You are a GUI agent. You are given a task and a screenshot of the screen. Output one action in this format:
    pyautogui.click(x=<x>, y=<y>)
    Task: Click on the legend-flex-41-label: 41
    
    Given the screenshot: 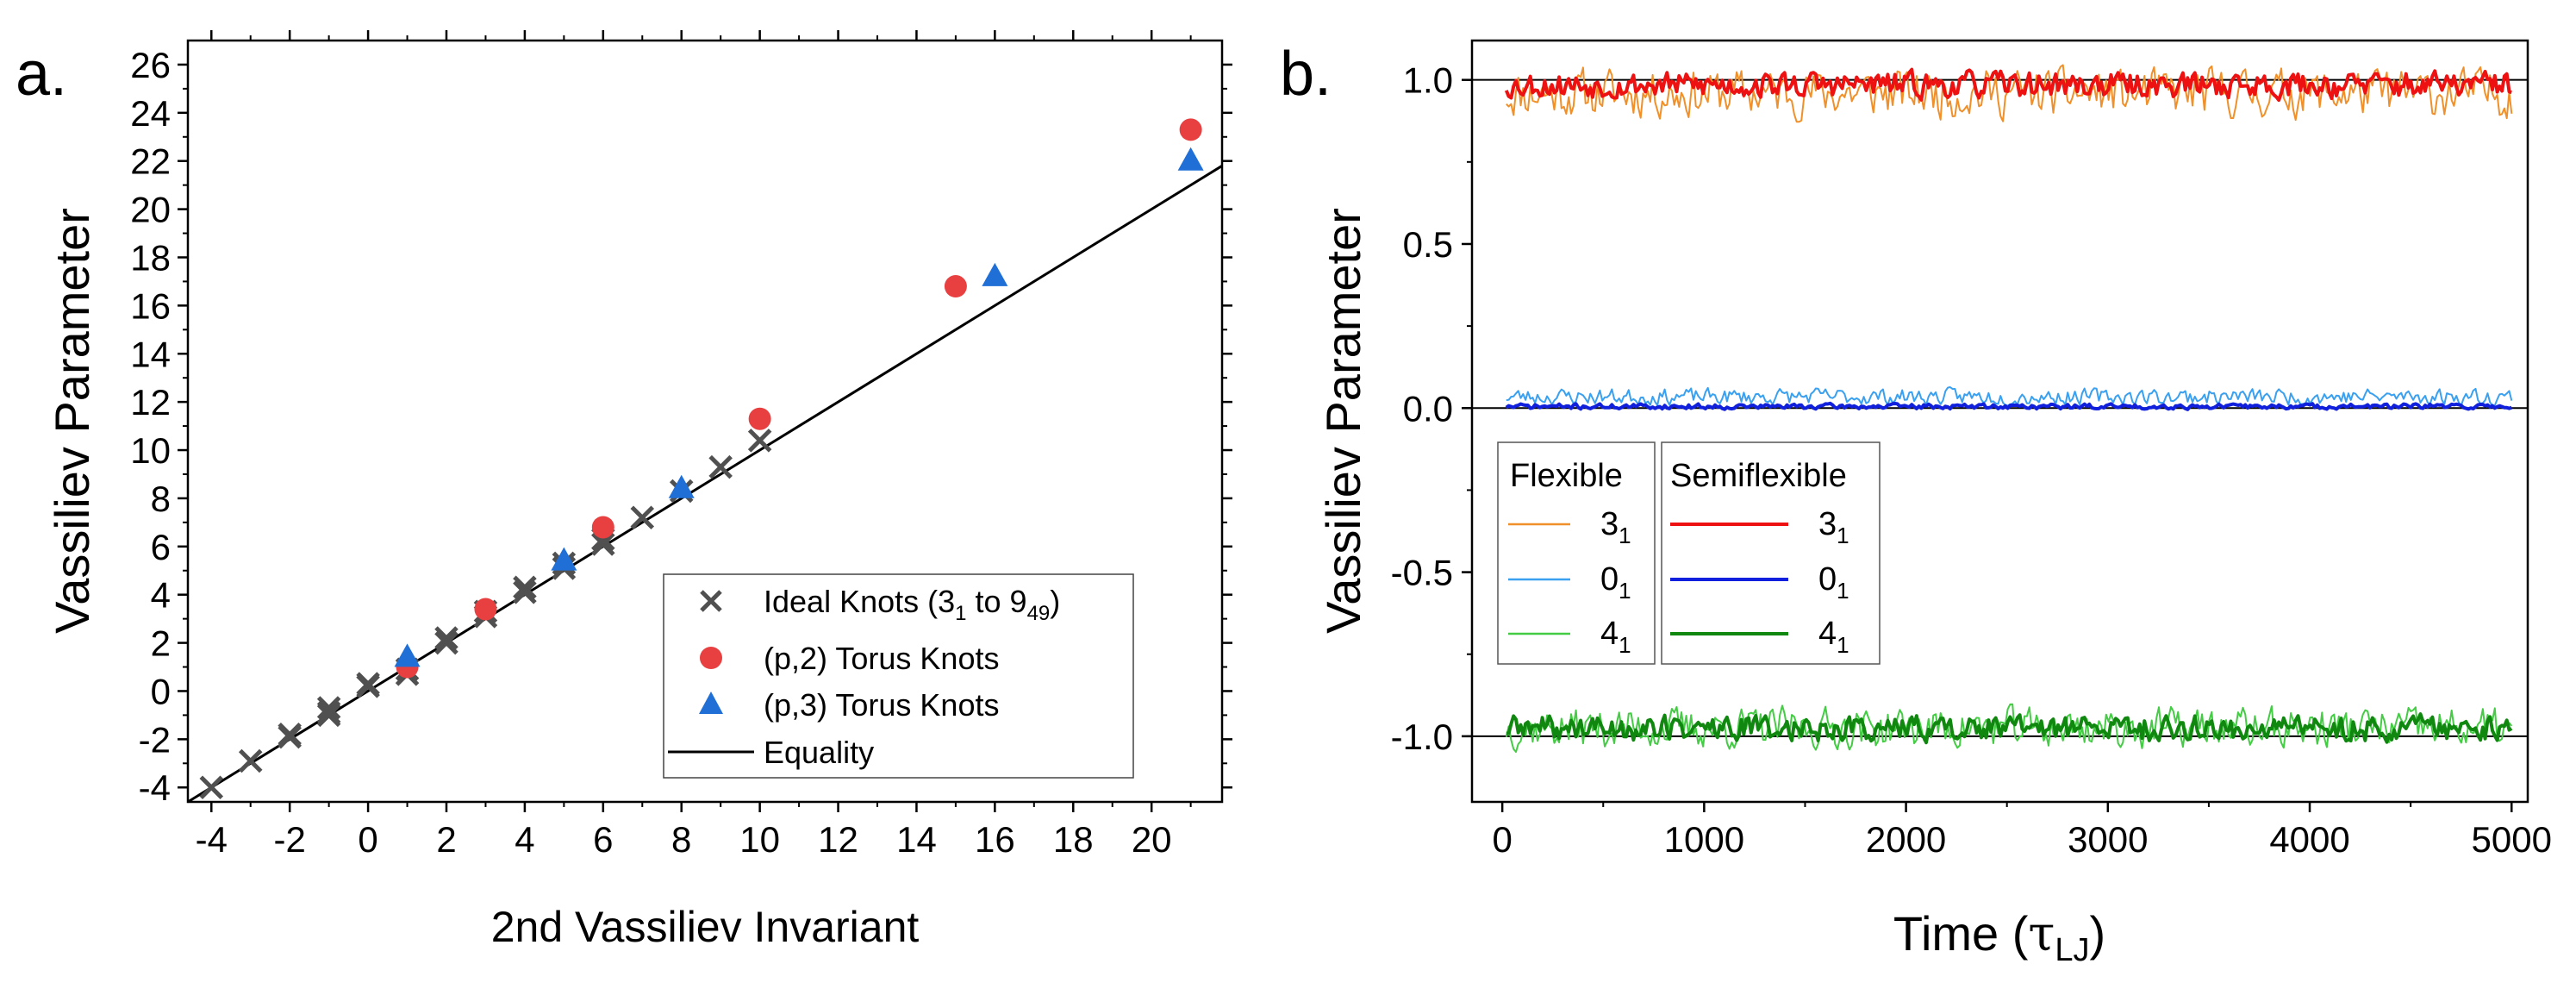 What is the action you would take?
    pyautogui.click(x=1615, y=637)
    